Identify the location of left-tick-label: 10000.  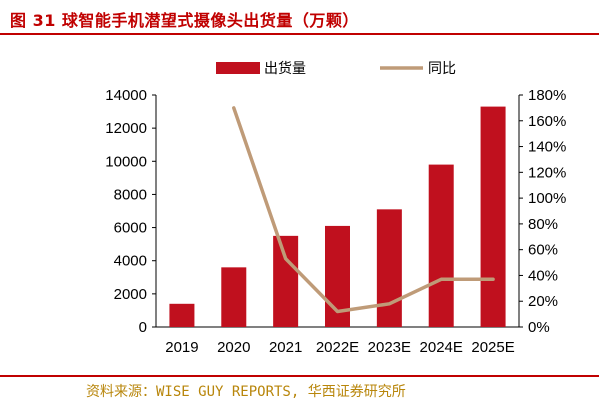
(126, 161).